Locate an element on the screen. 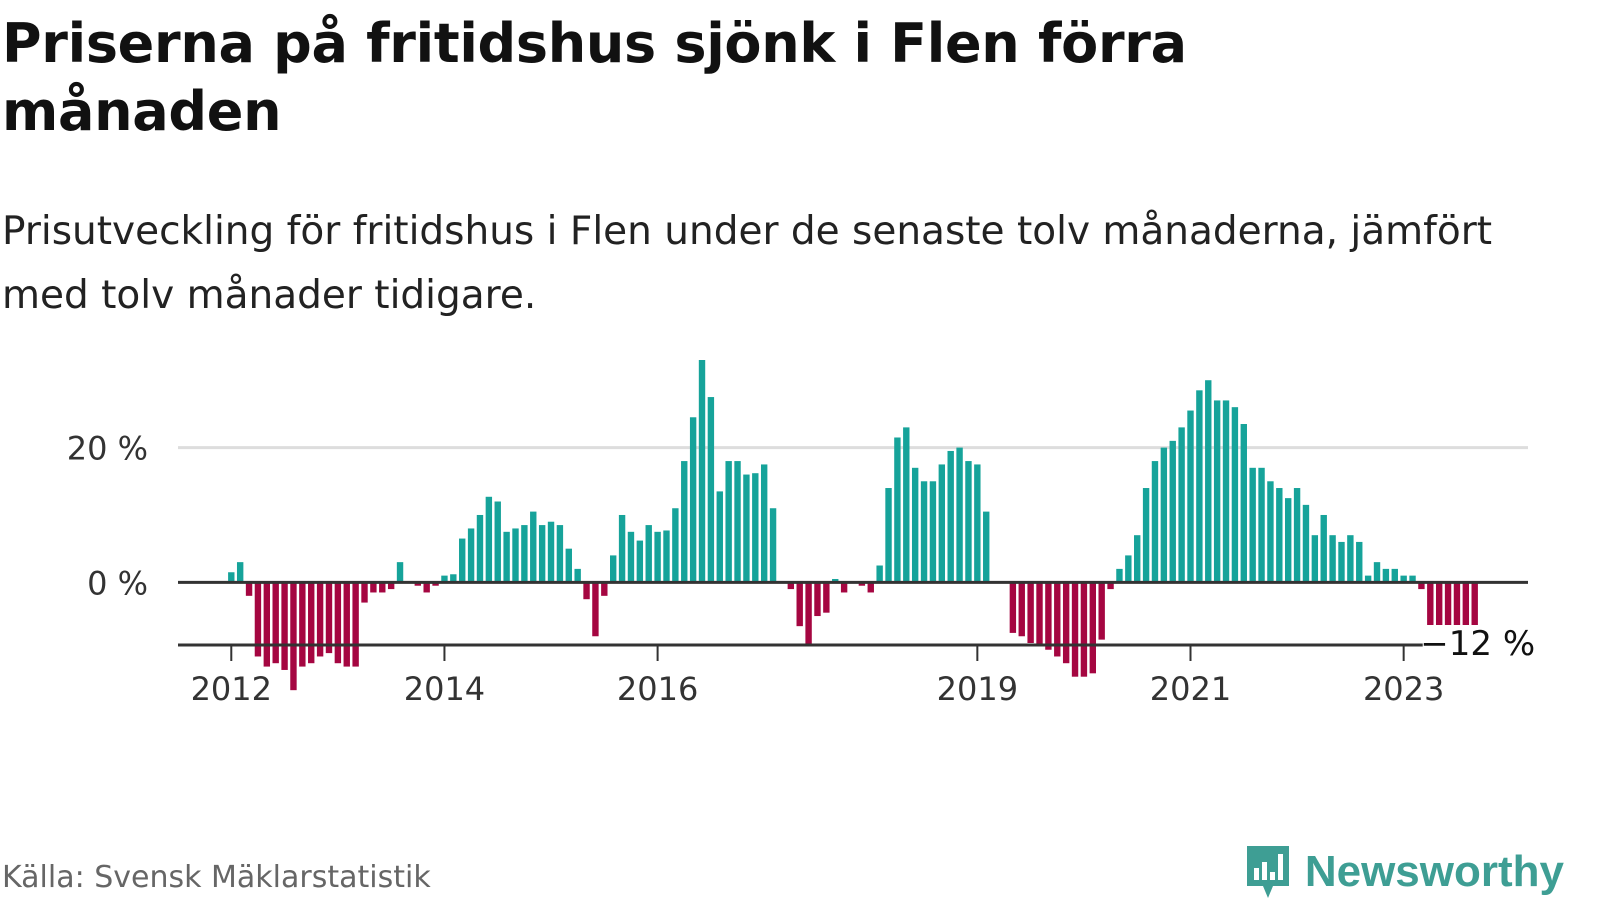 The image size is (1600, 902). brand-name: Newsworthy is located at coordinates (1434, 871).